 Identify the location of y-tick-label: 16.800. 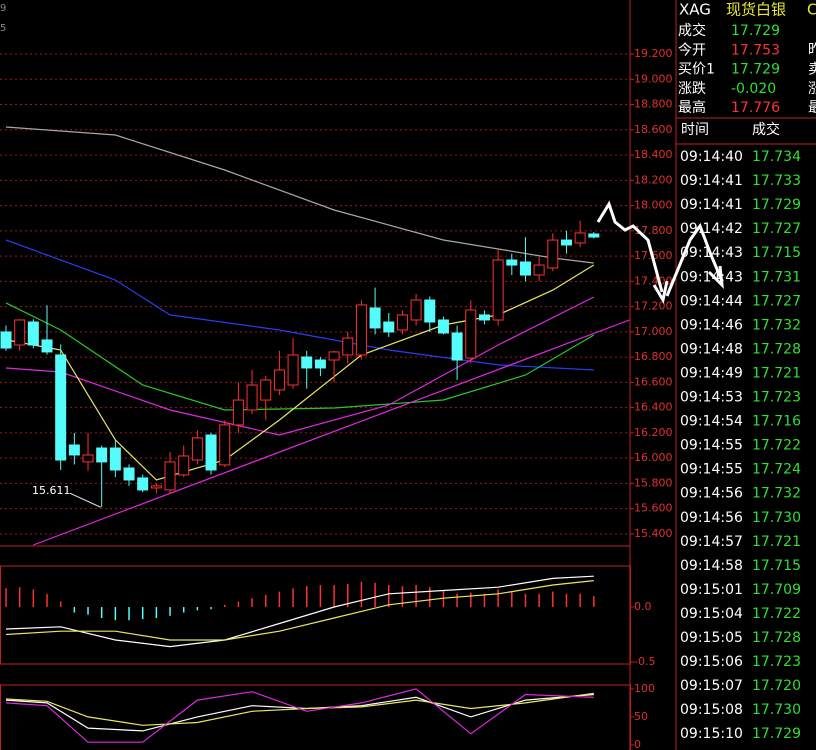
(653, 356).